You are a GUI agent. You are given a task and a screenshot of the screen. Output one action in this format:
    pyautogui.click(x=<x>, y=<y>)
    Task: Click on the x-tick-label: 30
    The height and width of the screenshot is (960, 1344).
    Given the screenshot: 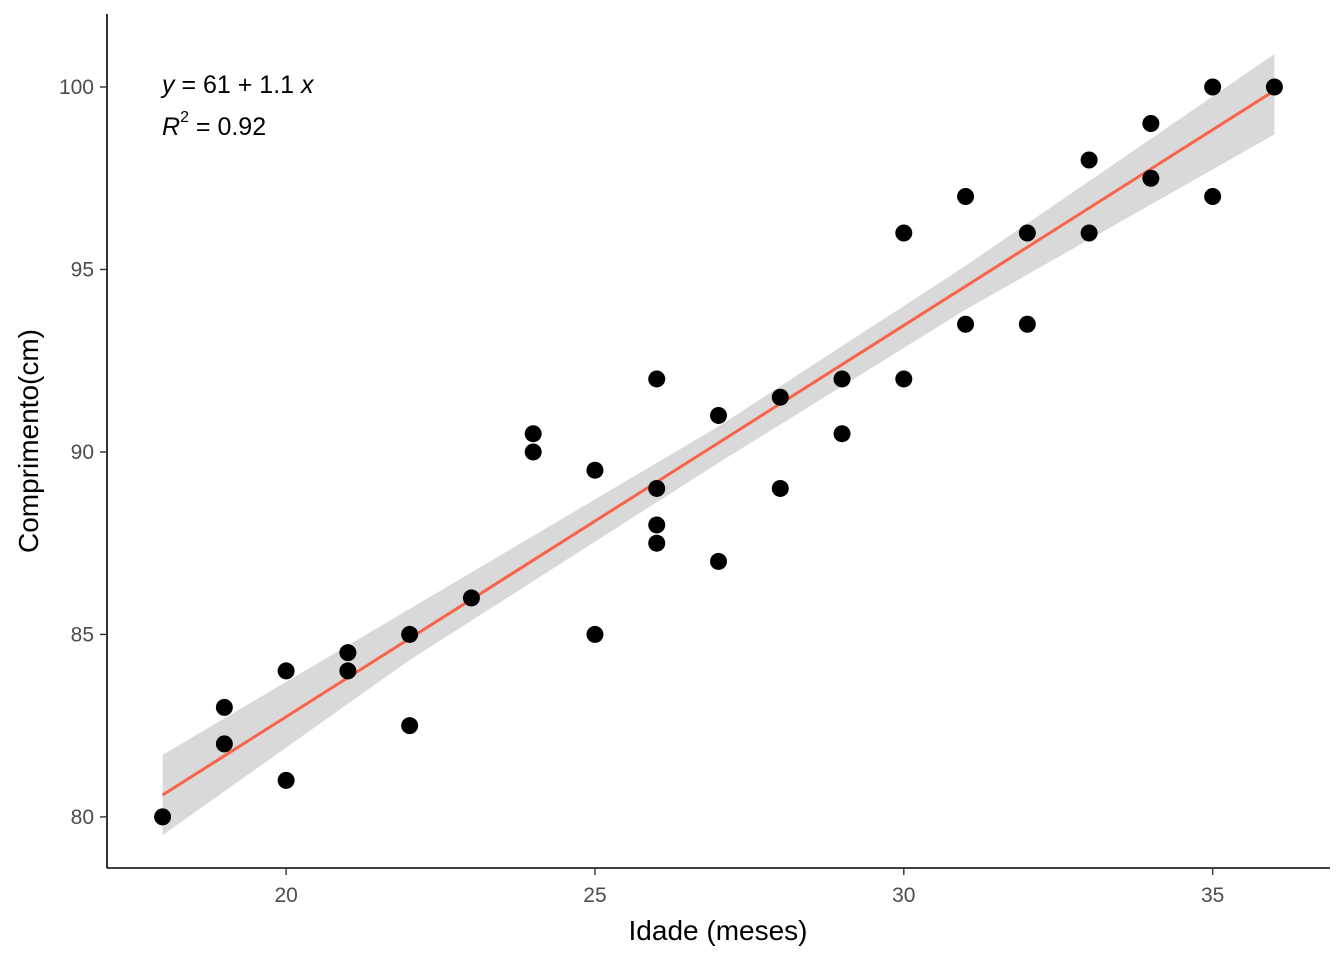 What is the action you would take?
    pyautogui.click(x=903, y=895)
    